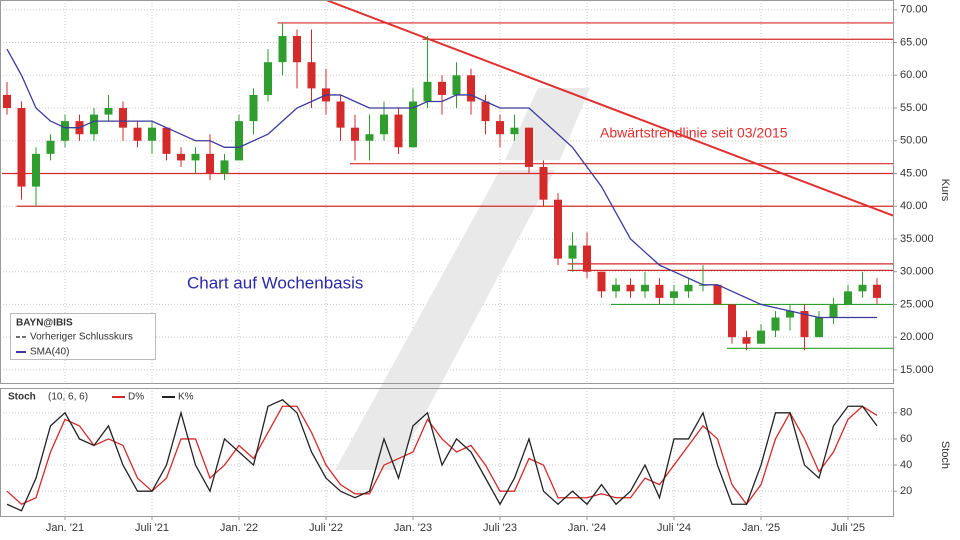 The width and height of the screenshot is (960, 540). What do you see at coordinates (945, 455) in the screenshot?
I see `y-axis-label: Stoch` at bounding box center [945, 455].